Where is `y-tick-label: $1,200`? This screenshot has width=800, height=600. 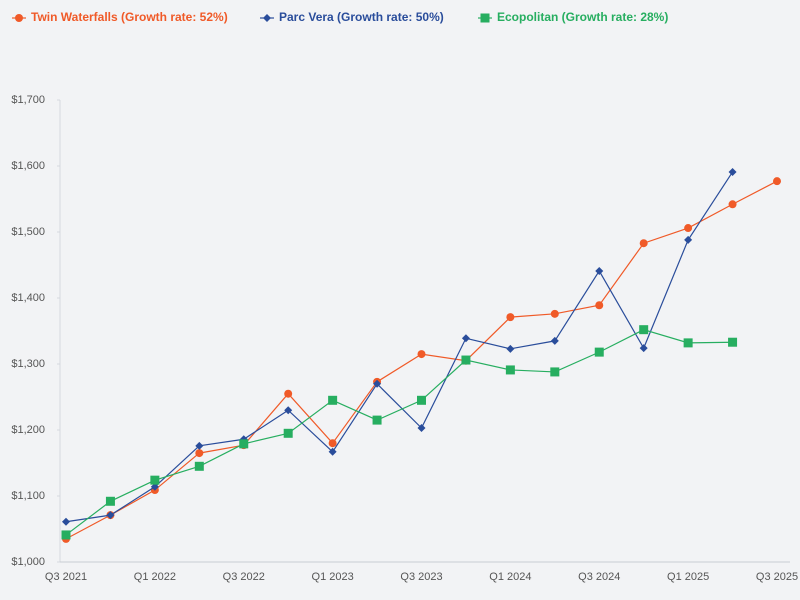 y-tick-label: $1,200 is located at coordinates (28, 430).